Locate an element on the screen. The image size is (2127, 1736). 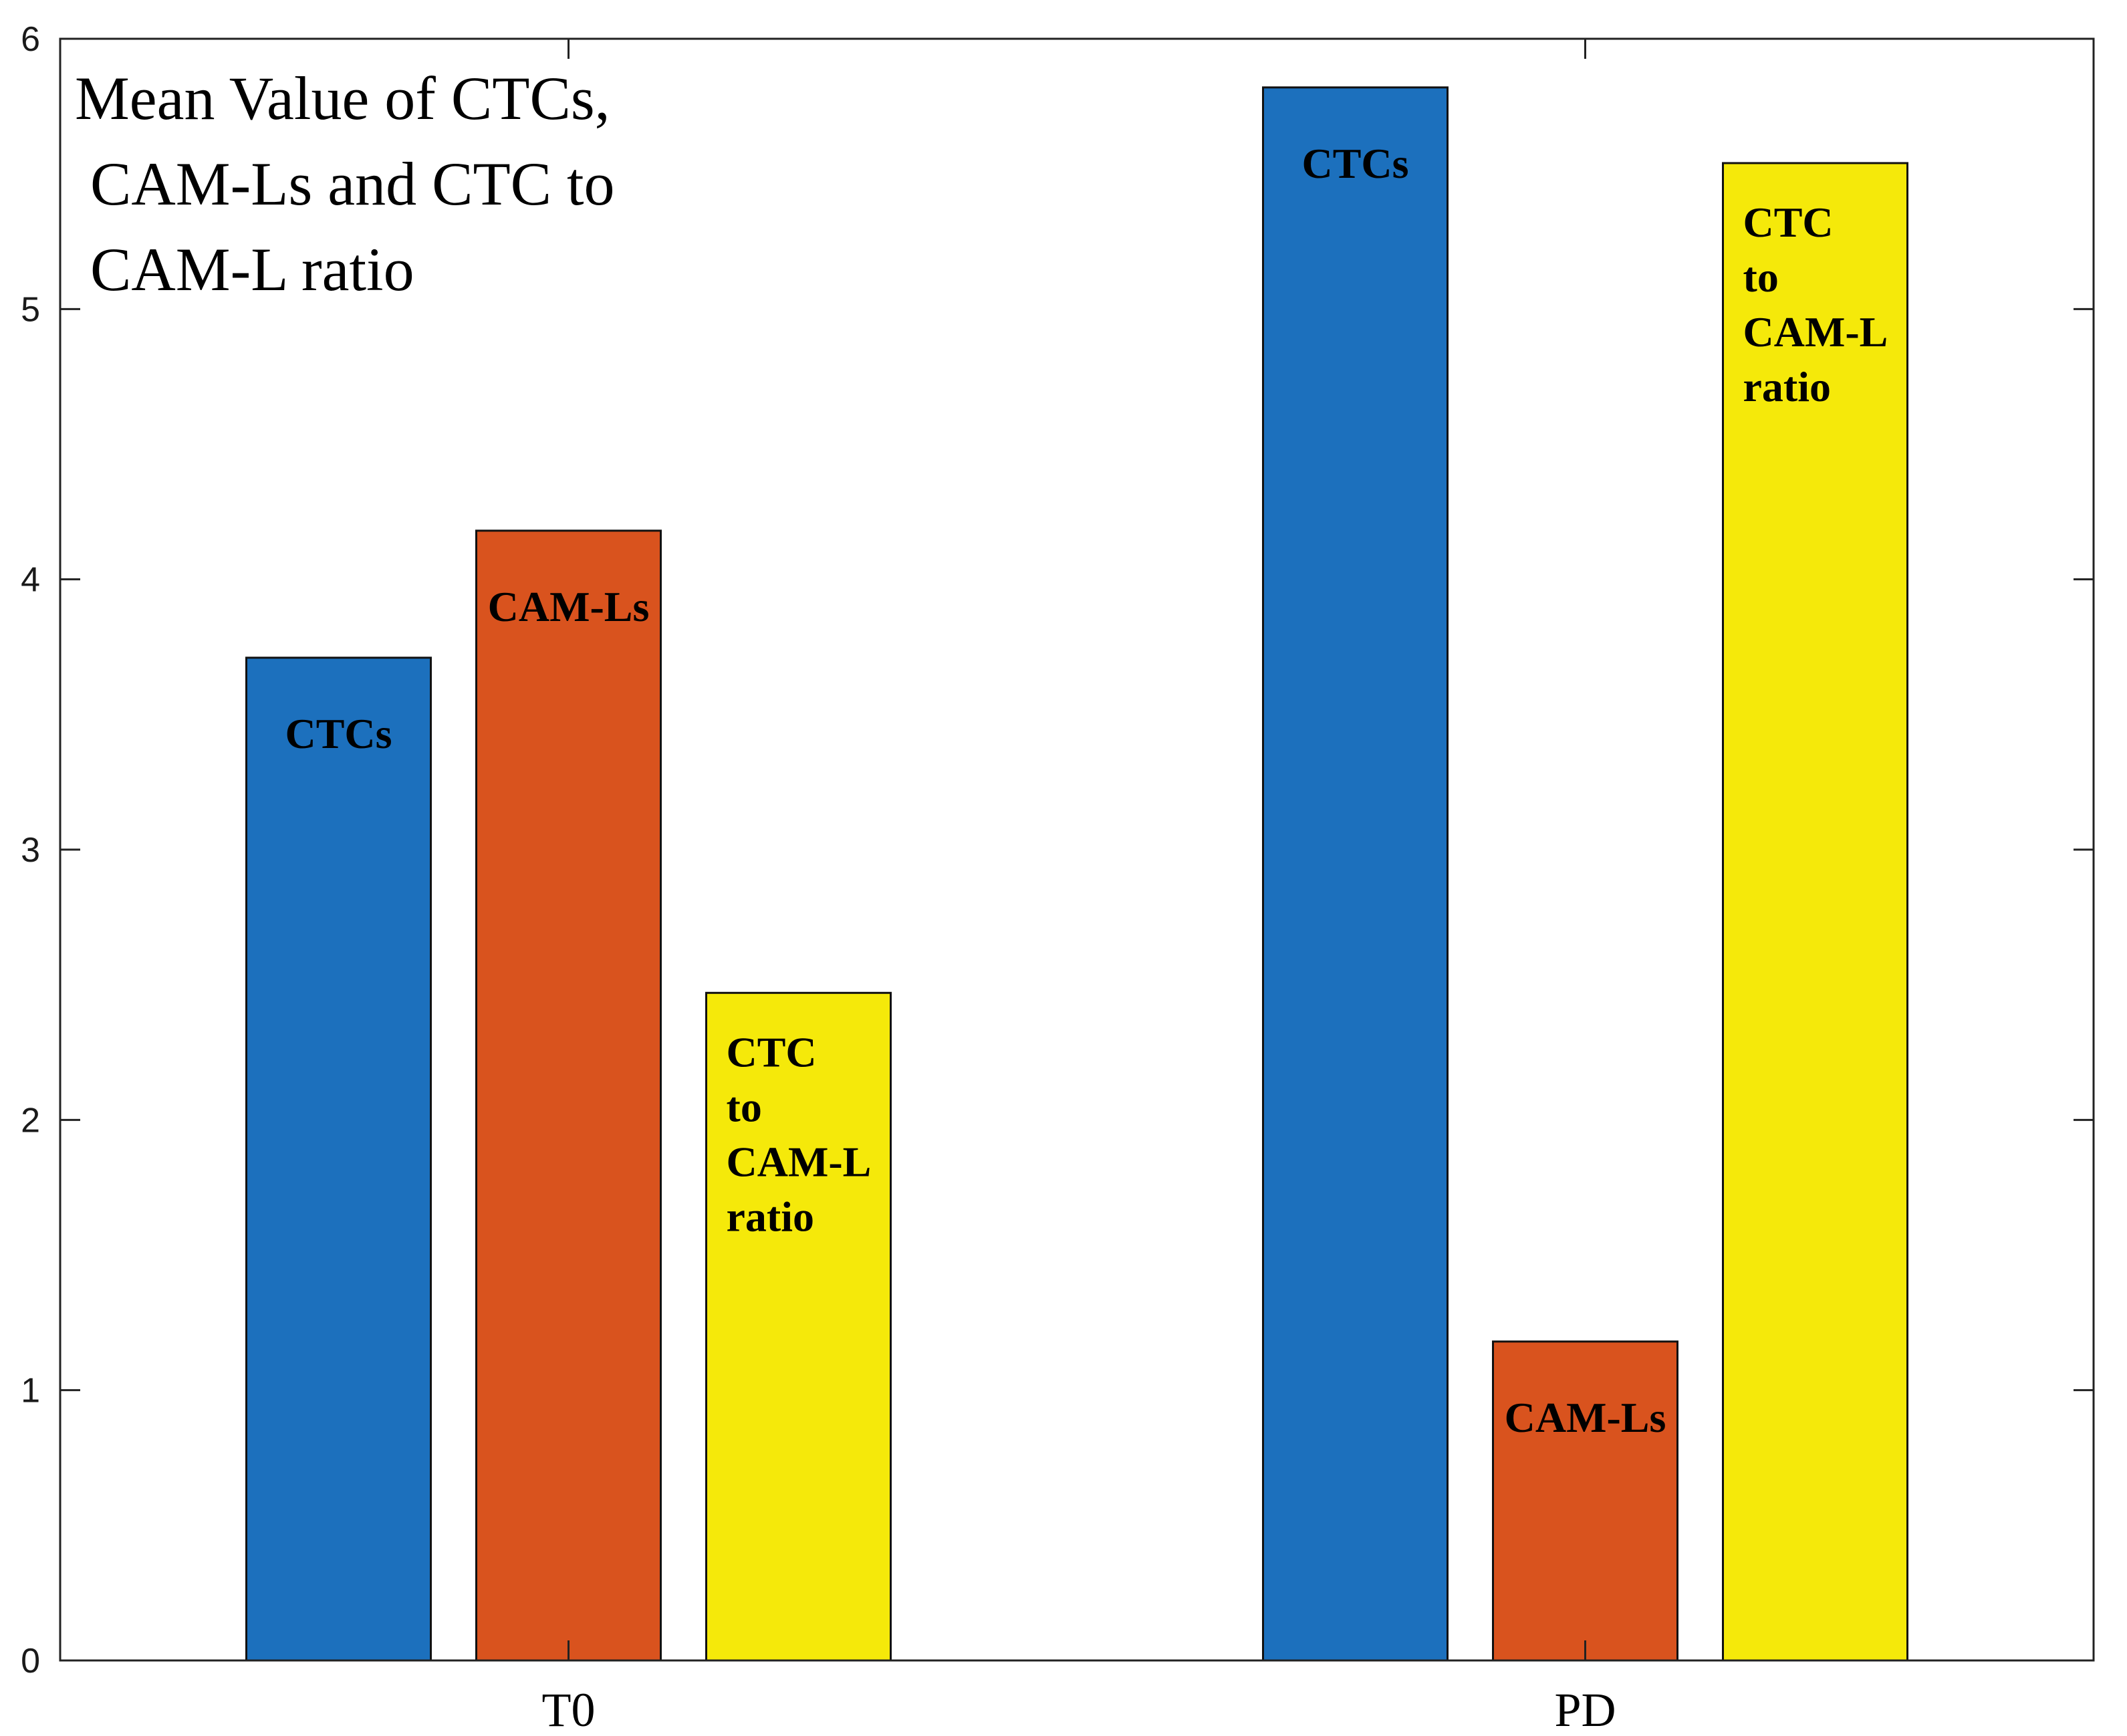
bar-label-T0-series-2-line-0: CTC is located at coordinates (772, 1052).